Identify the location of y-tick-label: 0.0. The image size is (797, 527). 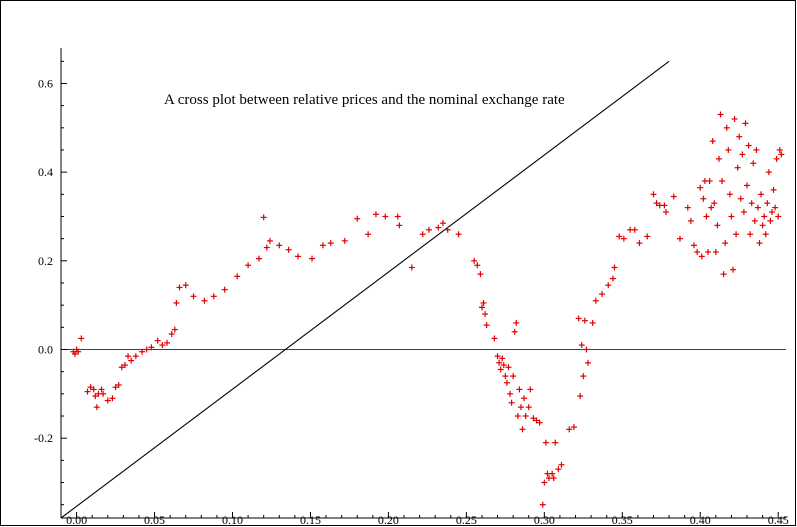
(45, 350).